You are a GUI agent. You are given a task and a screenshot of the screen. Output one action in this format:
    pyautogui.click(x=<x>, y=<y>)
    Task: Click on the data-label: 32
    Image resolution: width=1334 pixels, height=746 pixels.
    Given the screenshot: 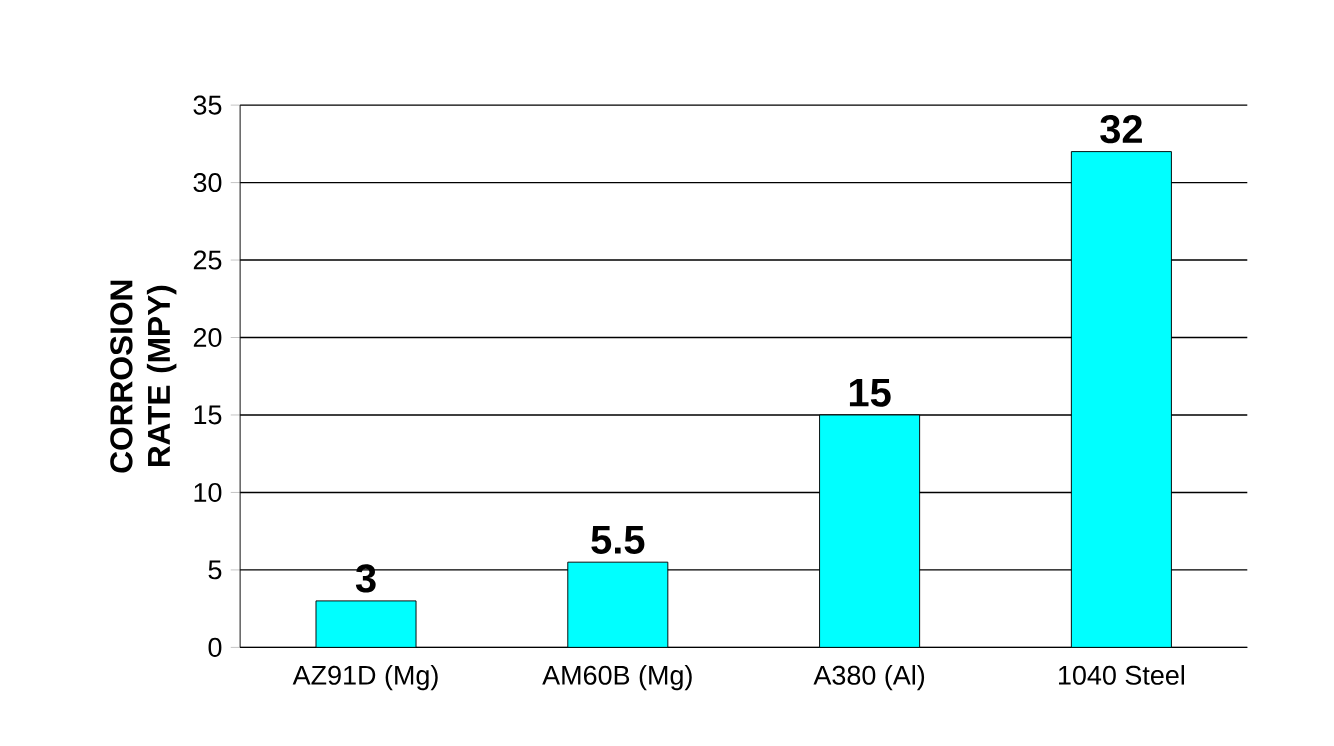 What is the action you would take?
    pyautogui.click(x=1121, y=129)
    